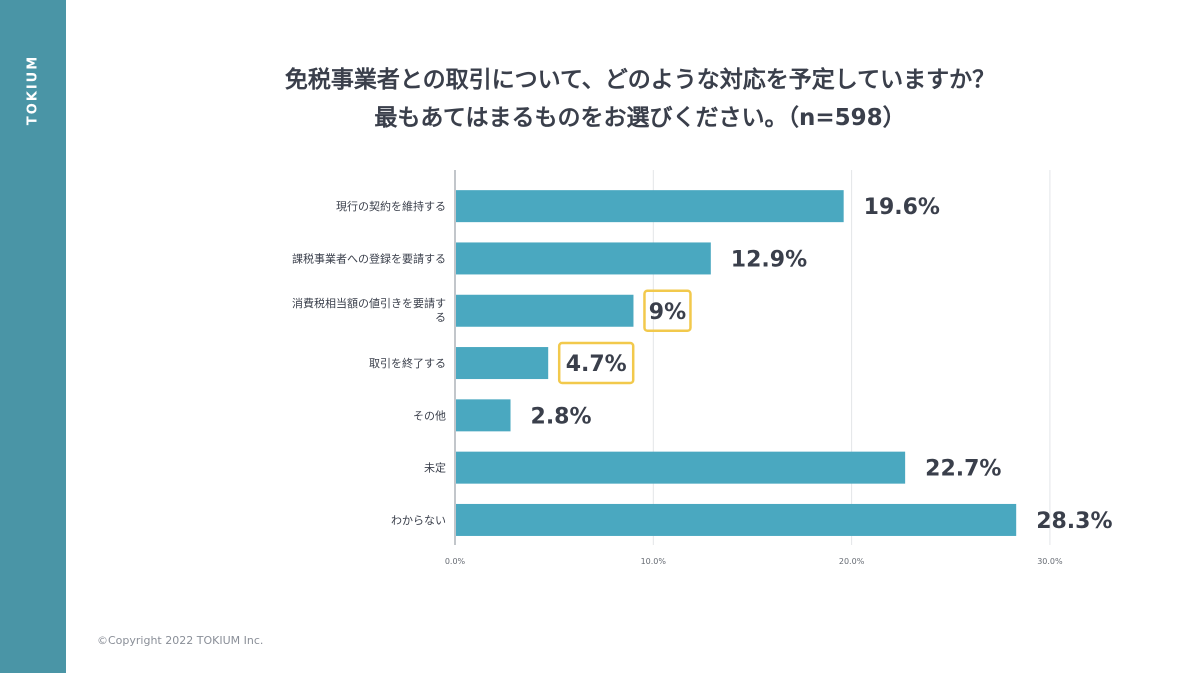  Describe the element at coordinates (418, 520) in the screenshot. I see `category-label: わからない` at that location.